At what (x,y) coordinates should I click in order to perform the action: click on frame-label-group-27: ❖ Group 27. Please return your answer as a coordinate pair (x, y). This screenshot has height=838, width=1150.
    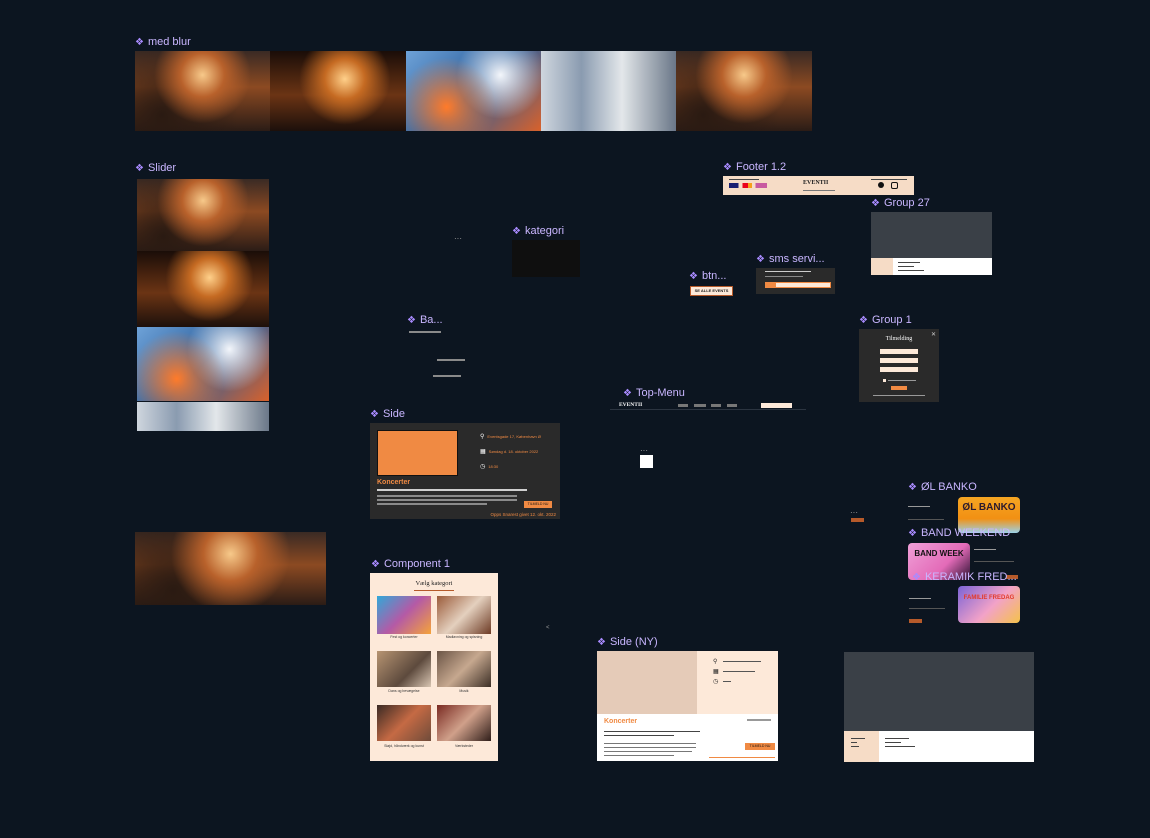
    Looking at the image, I should click on (900, 203).